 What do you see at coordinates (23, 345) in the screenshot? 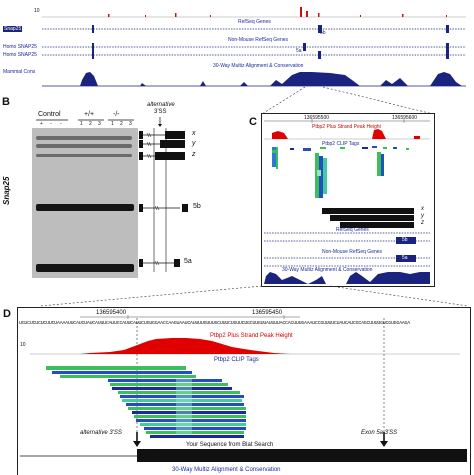
I see `panel-d-scale-value: 10` at bounding box center [23, 345].